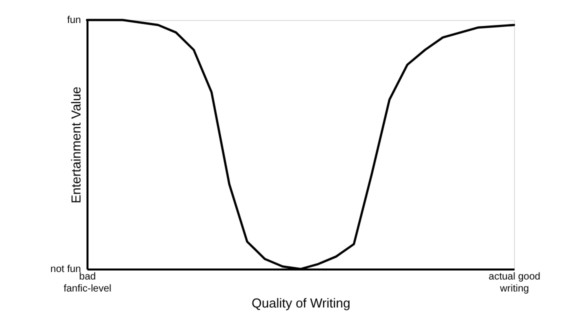 The height and width of the screenshot is (320, 580). What do you see at coordinates (74, 20) in the screenshot?
I see `text: fun` at bounding box center [74, 20].